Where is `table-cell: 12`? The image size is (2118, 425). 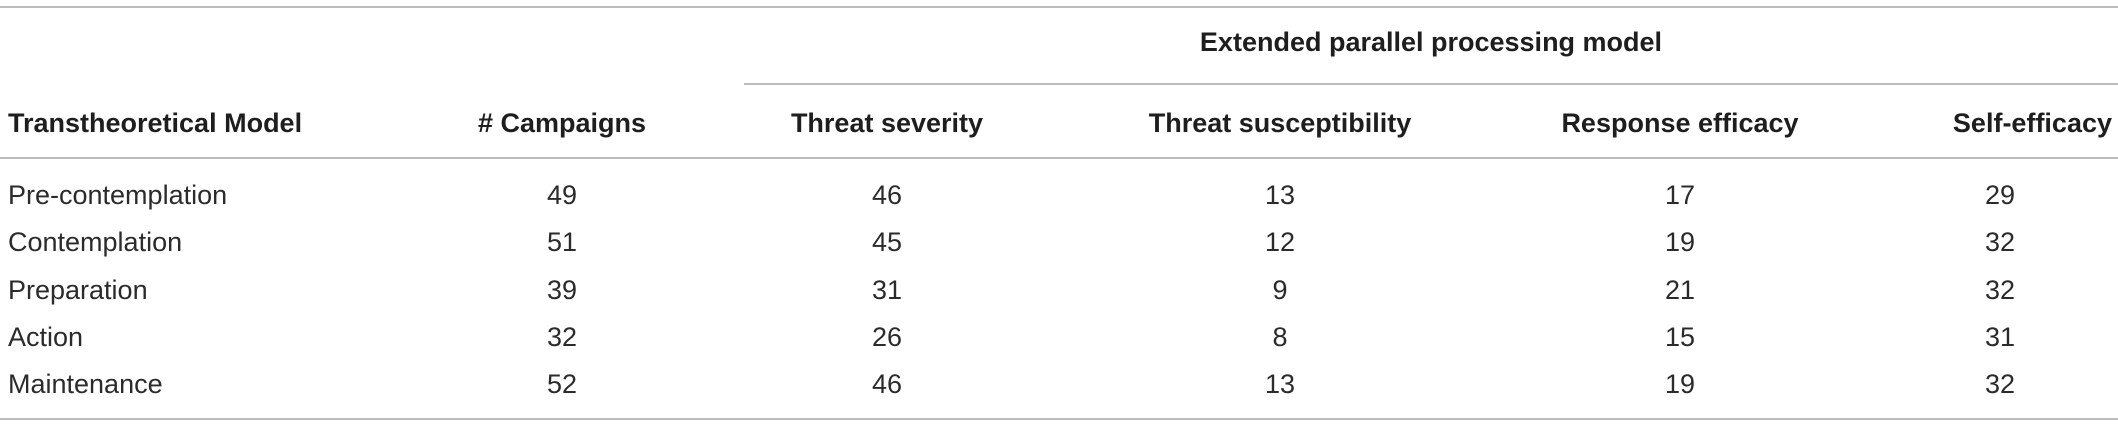 table-cell: 12 is located at coordinates (1280, 242).